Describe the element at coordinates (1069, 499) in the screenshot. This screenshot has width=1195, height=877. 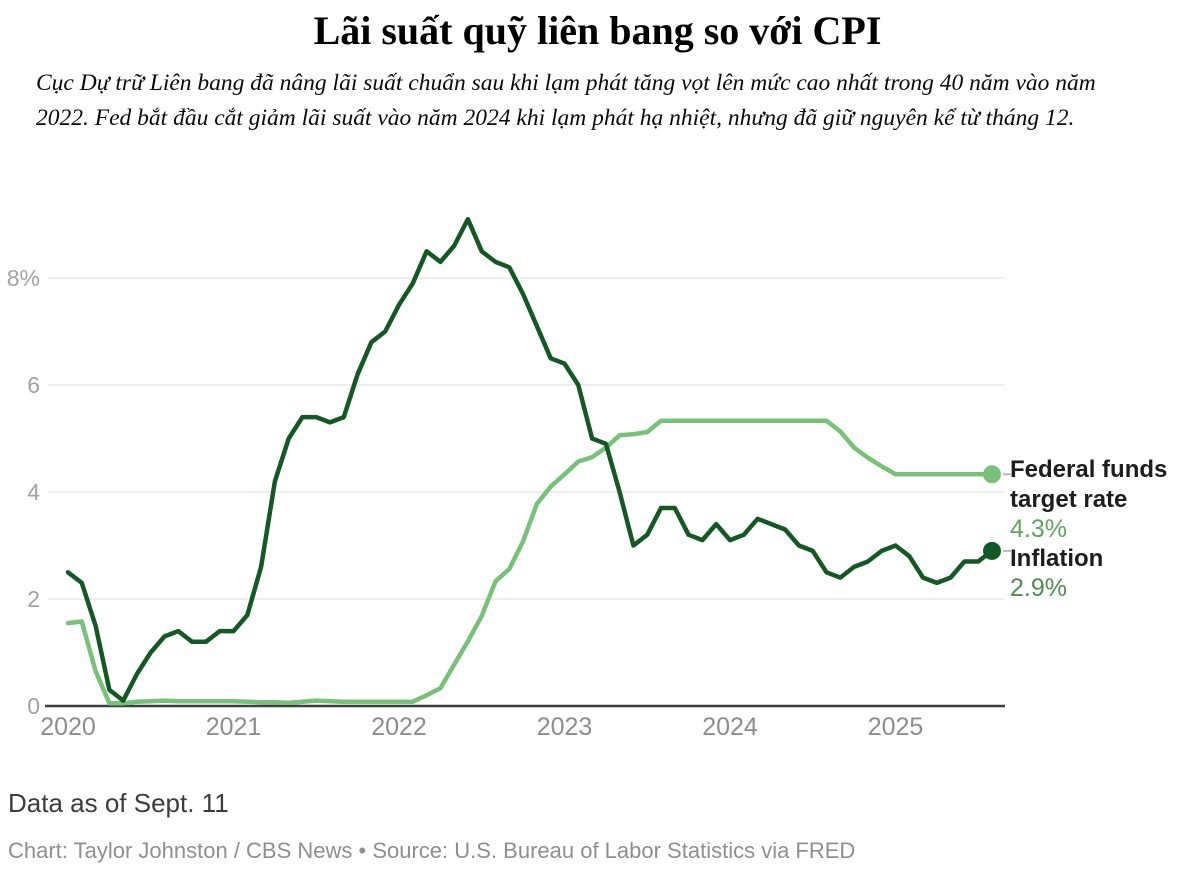
I see `legend-fed-label-line2: target rate` at that location.